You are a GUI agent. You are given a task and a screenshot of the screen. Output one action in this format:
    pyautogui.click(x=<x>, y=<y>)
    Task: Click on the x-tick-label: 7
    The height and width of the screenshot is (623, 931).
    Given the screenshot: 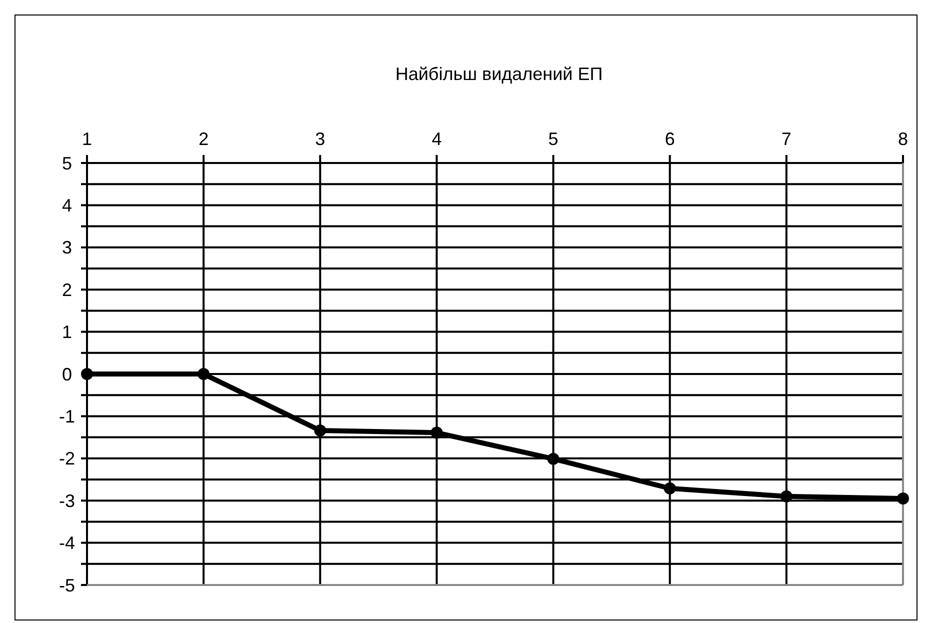 What is the action you would take?
    pyautogui.click(x=786, y=139)
    